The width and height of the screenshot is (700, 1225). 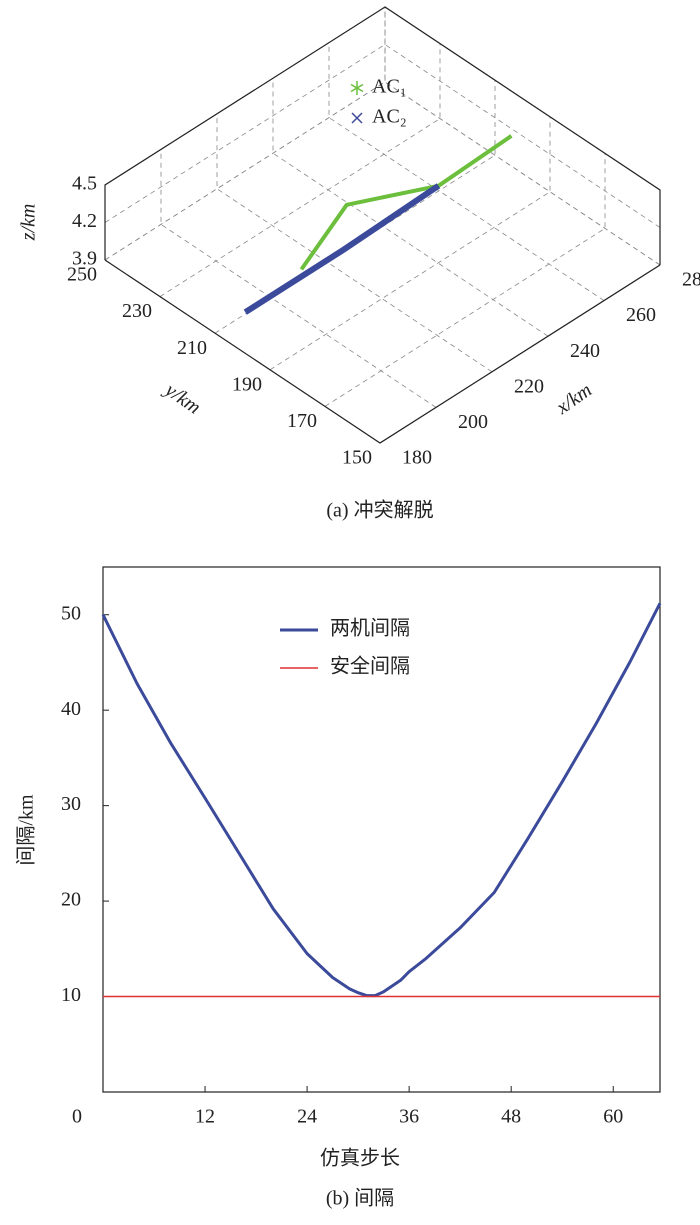 What do you see at coordinates (357, 458) in the screenshot?
I see `y-tick-label: 150` at bounding box center [357, 458].